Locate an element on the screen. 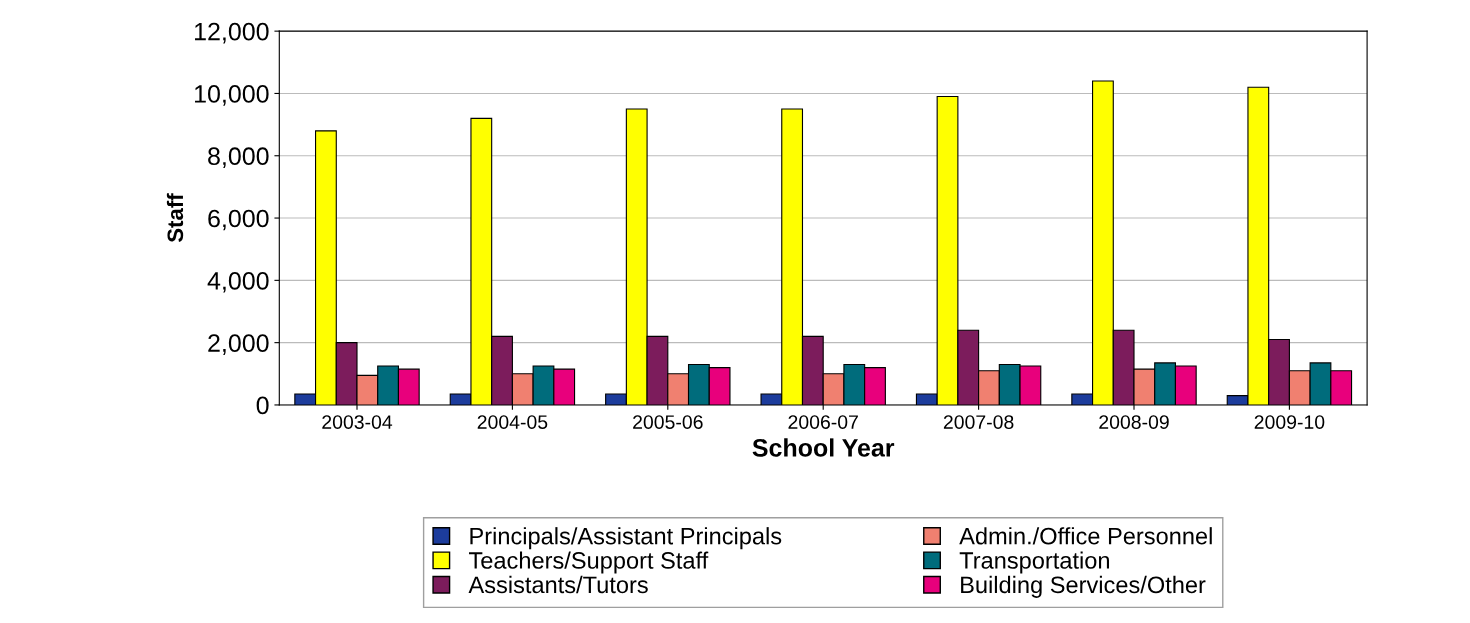 This screenshot has height=623, width=1470. x-tick-label: 2008-09 is located at coordinates (1134, 422).